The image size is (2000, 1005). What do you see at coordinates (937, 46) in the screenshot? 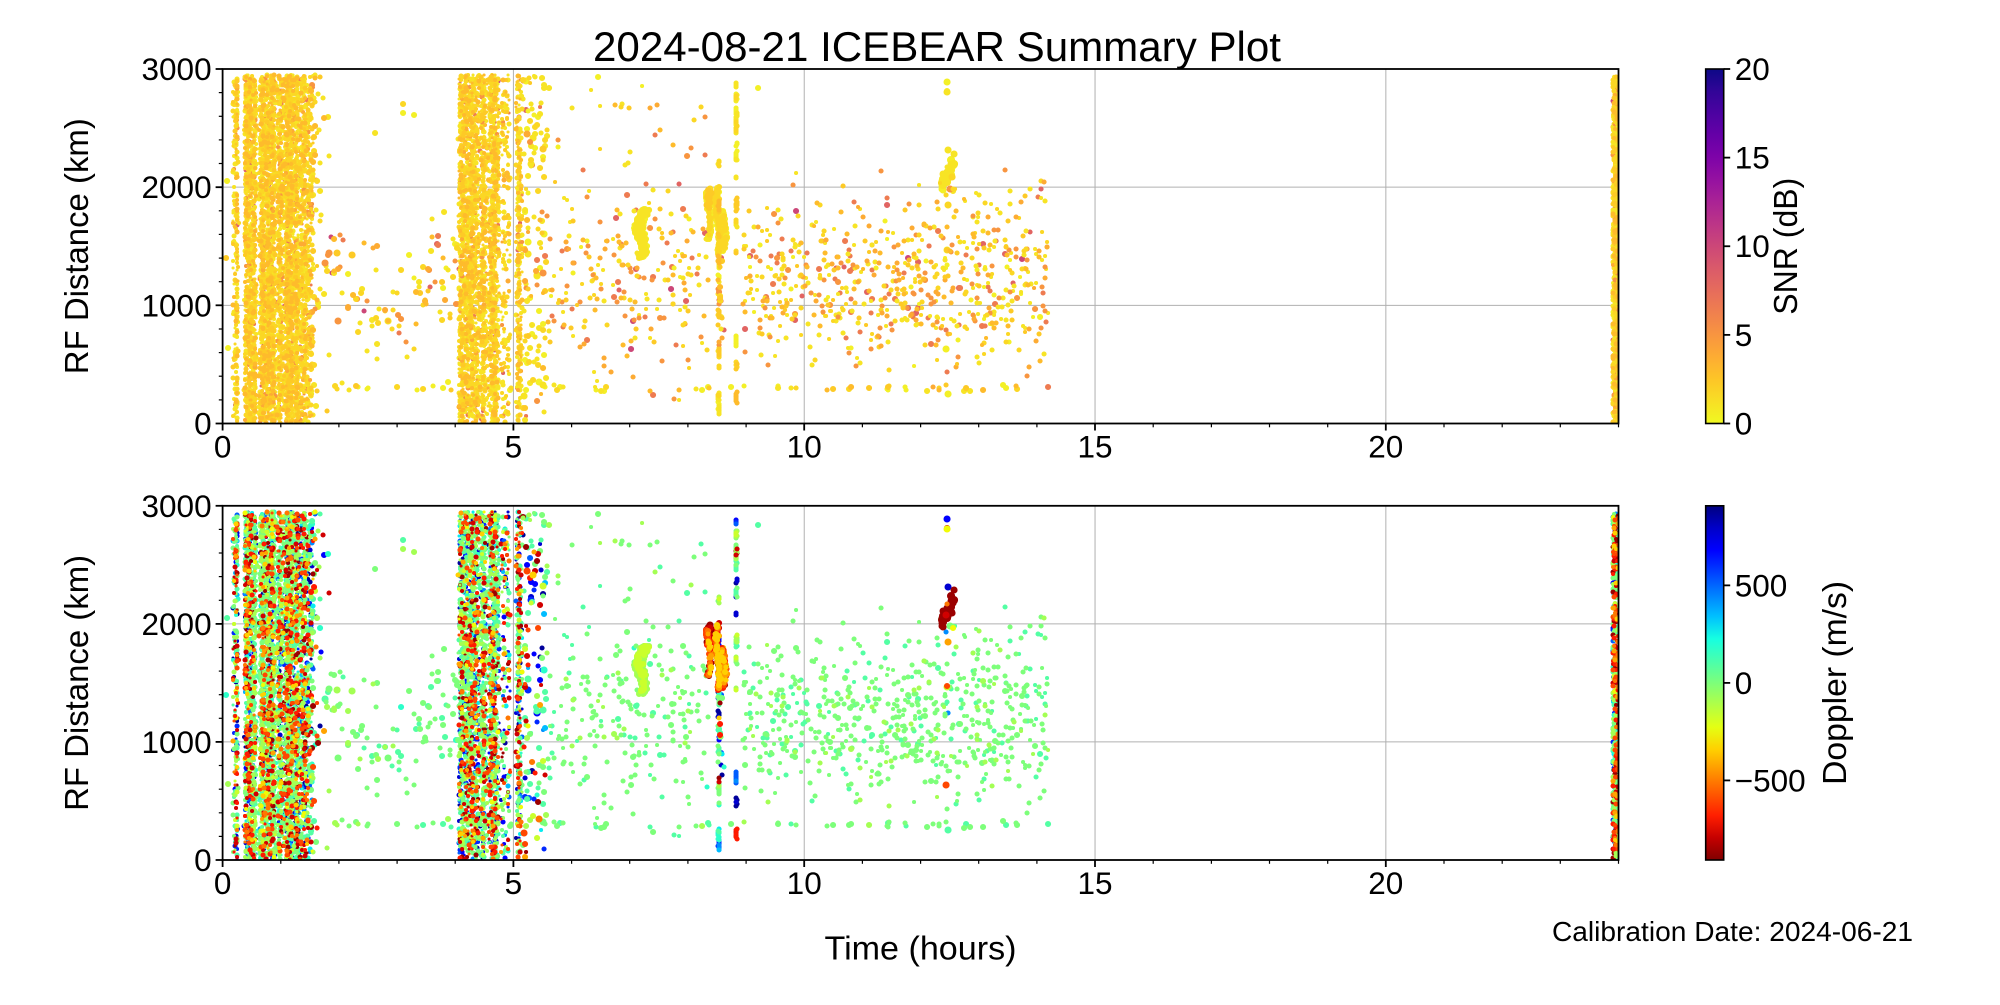
I see `svg-text:2024-08-21 ICEBEAR Summary Plo: 2024-08-21 ICEBEAR Summary Plot` at bounding box center [937, 46].